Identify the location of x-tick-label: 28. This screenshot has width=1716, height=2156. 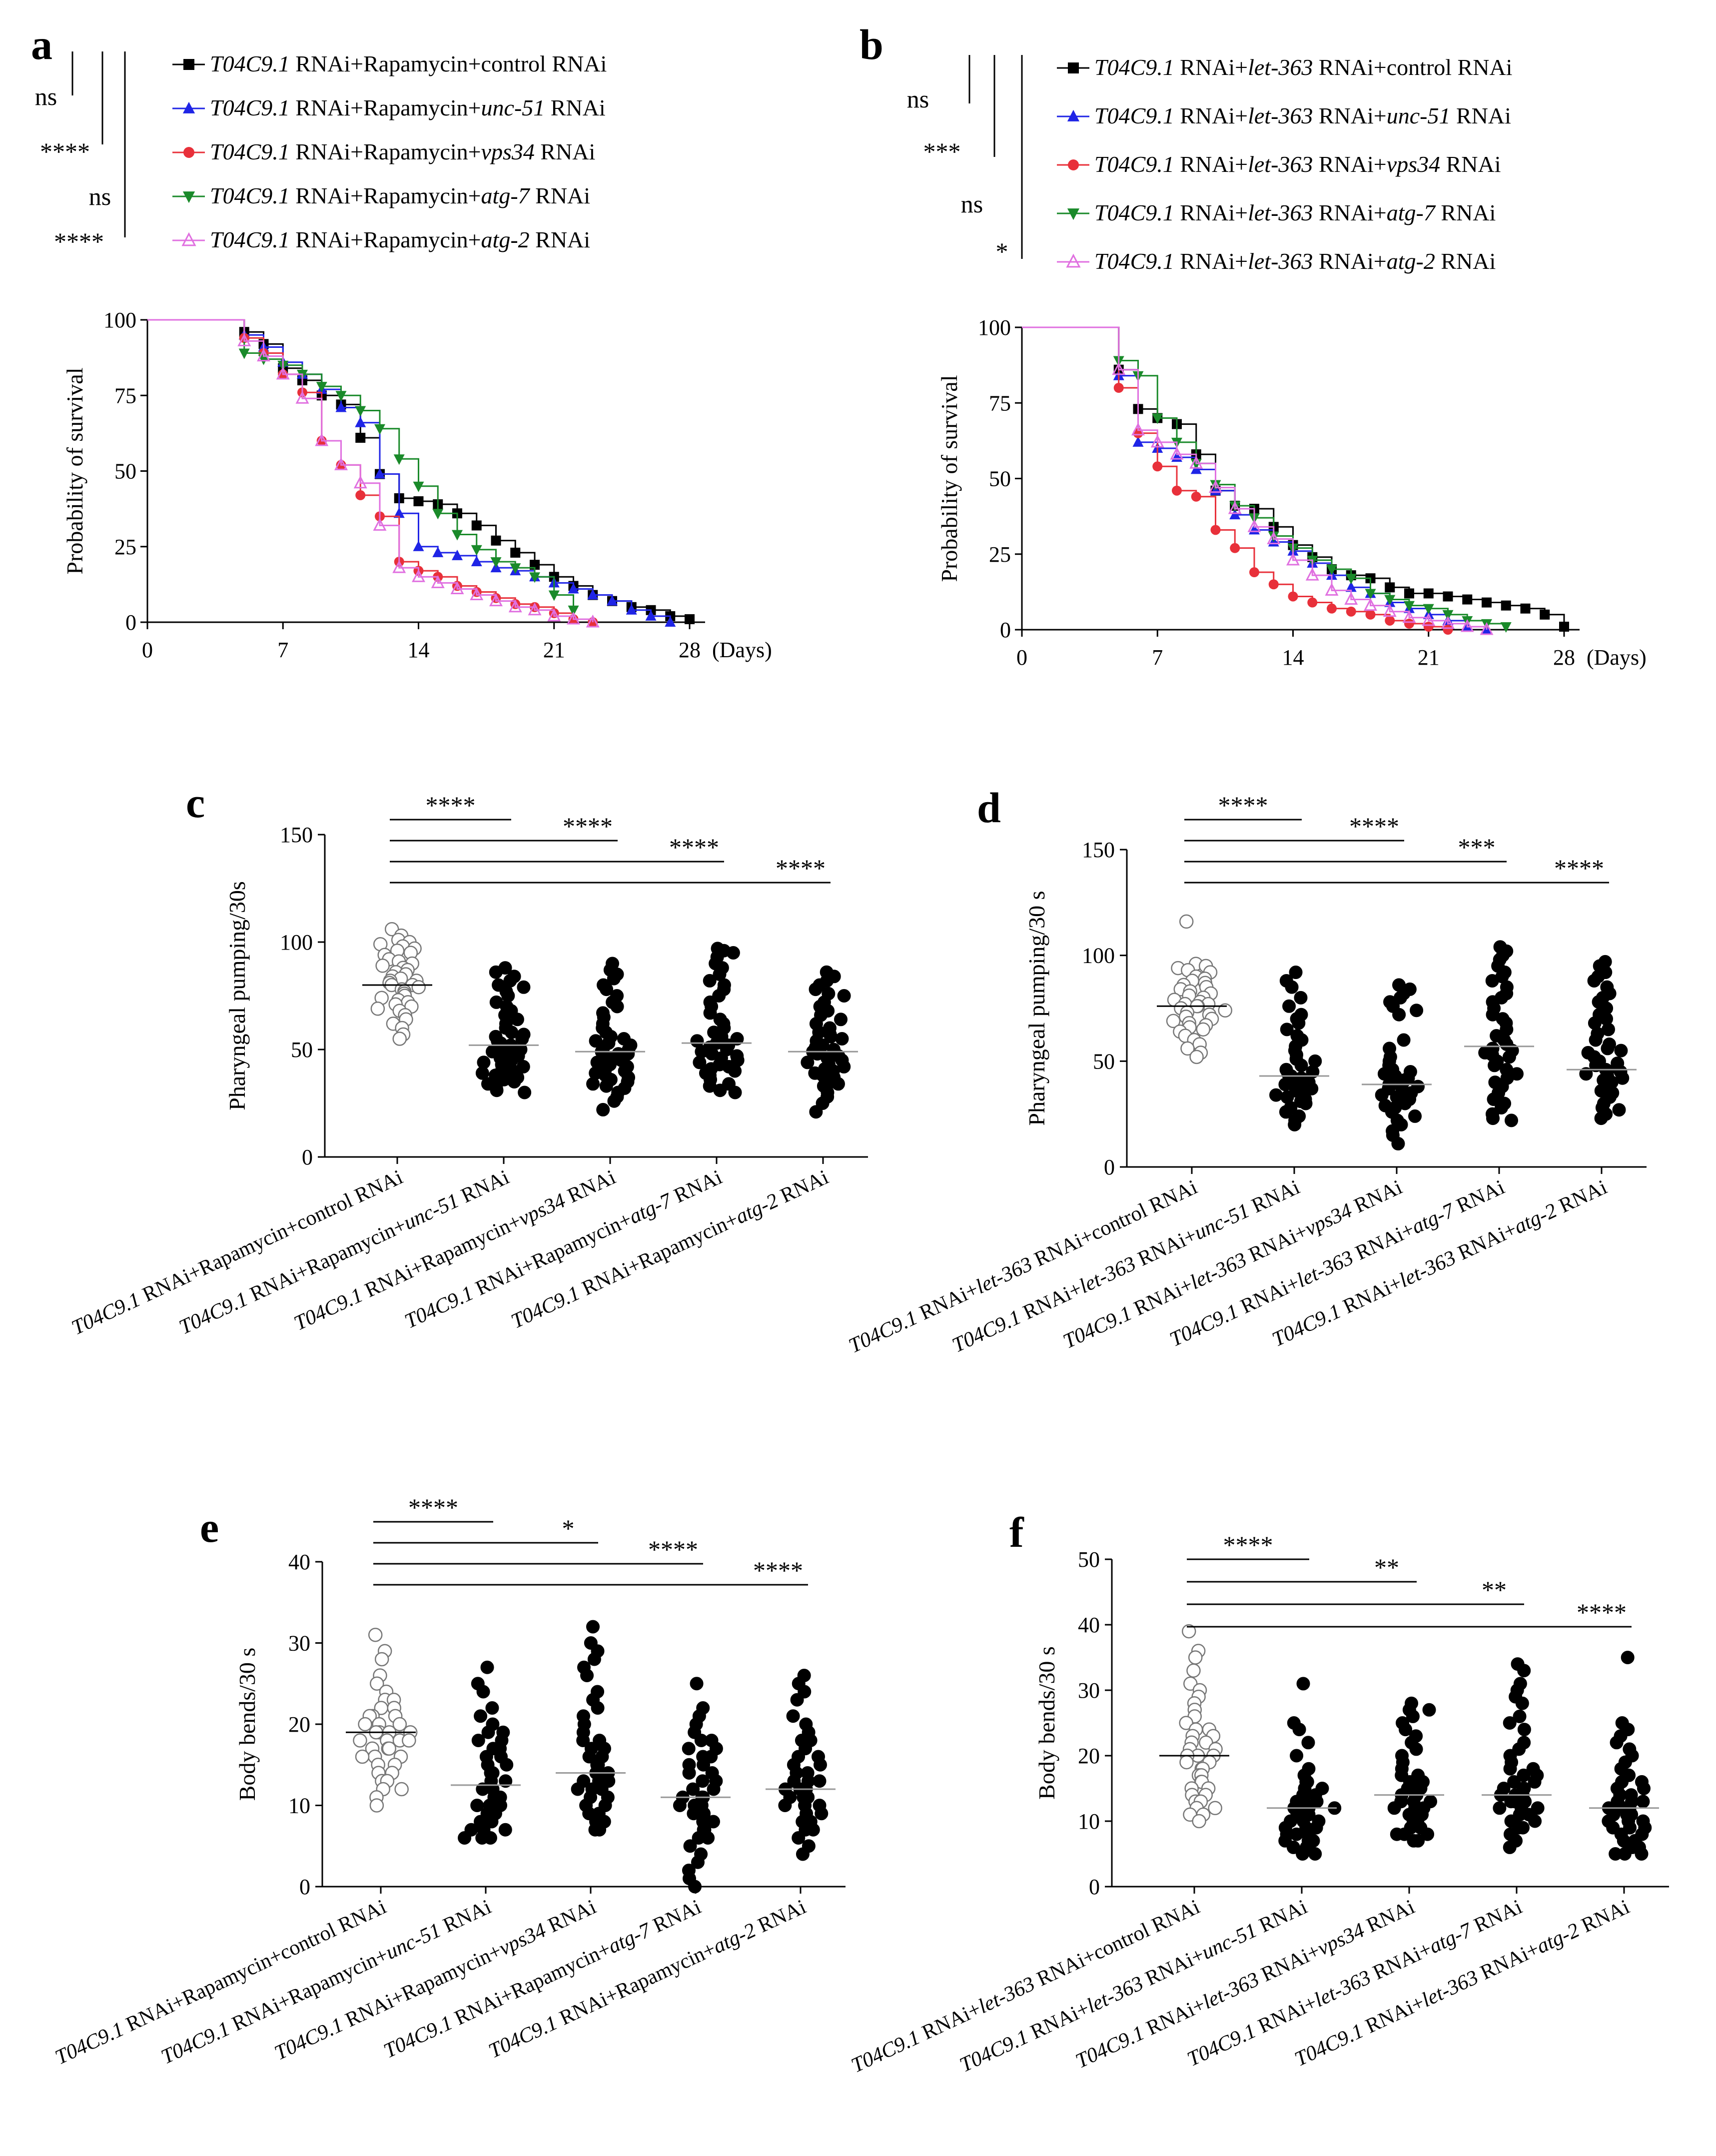
(690, 650).